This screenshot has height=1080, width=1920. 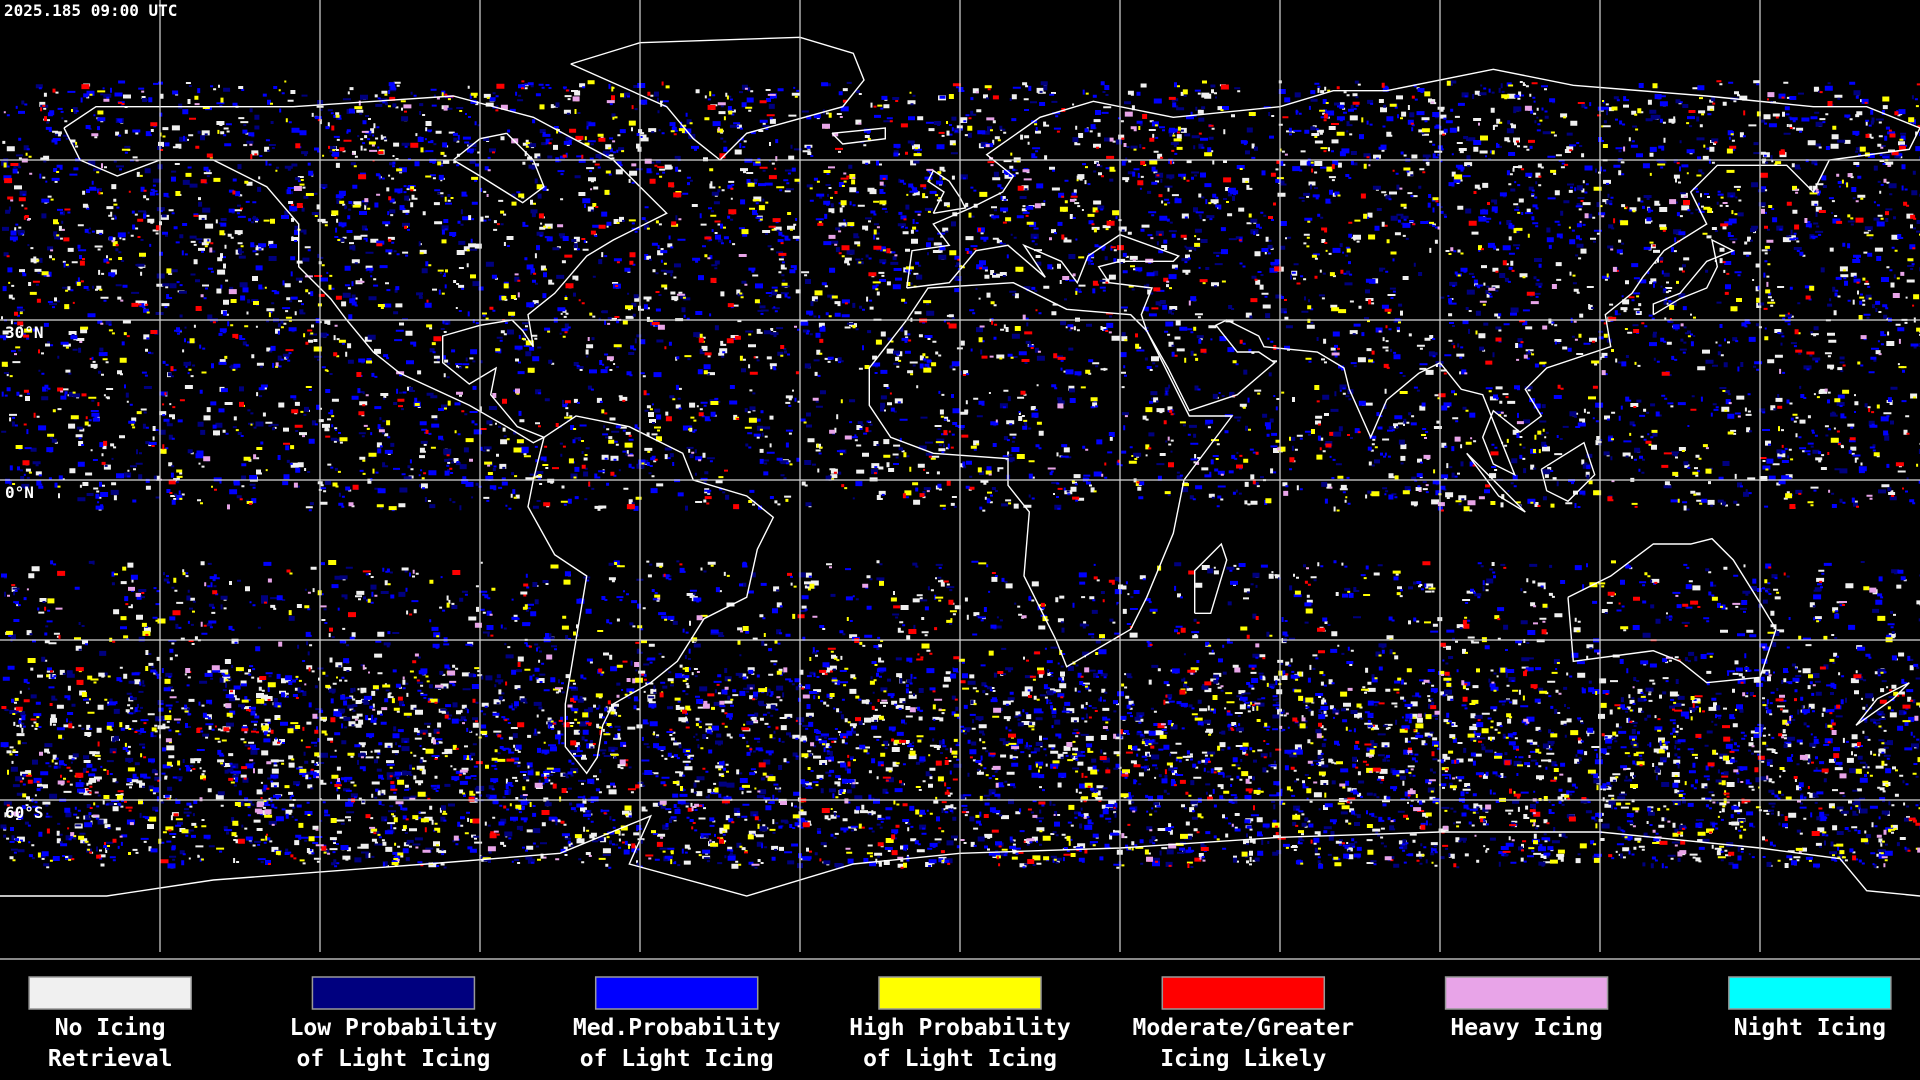 What do you see at coordinates (1243, 1059) in the screenshot?
I see `legend-label: Icing Likely` at bounding box center [1243, 1059].